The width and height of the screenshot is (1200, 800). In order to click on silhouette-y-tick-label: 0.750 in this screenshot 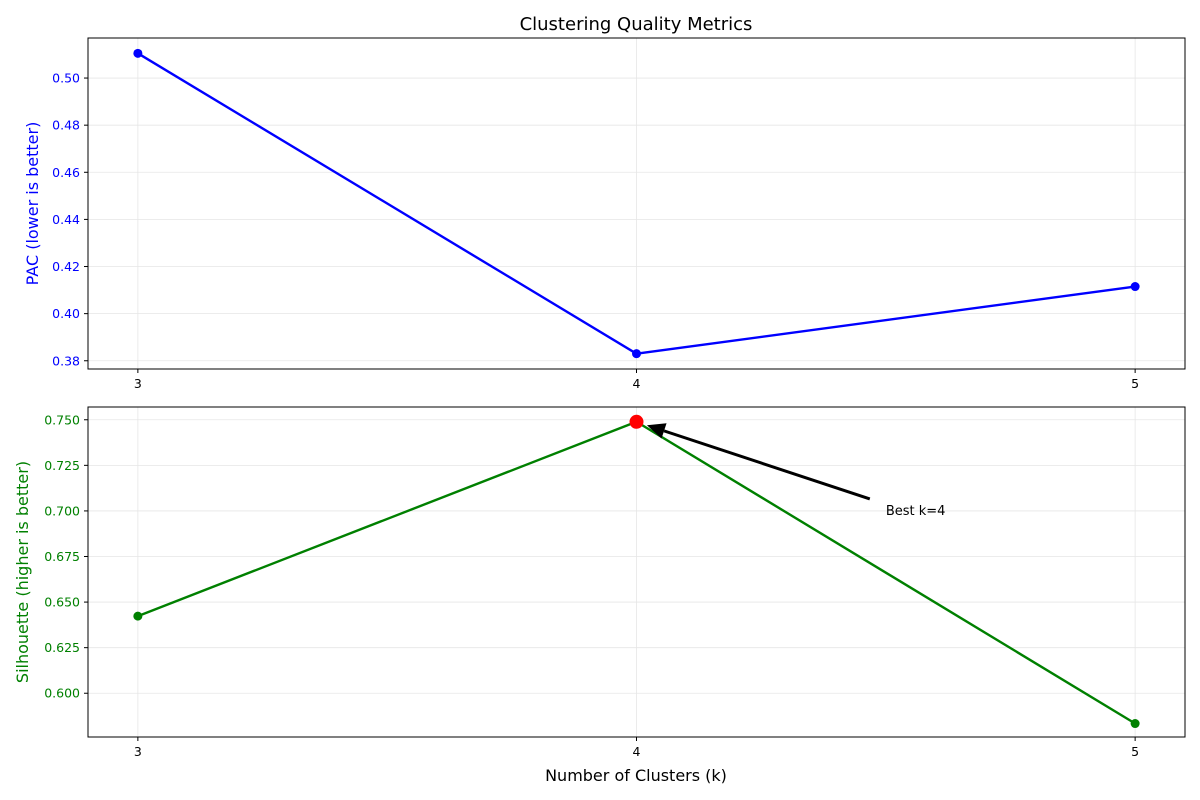, I will do `click(62, 419)`.